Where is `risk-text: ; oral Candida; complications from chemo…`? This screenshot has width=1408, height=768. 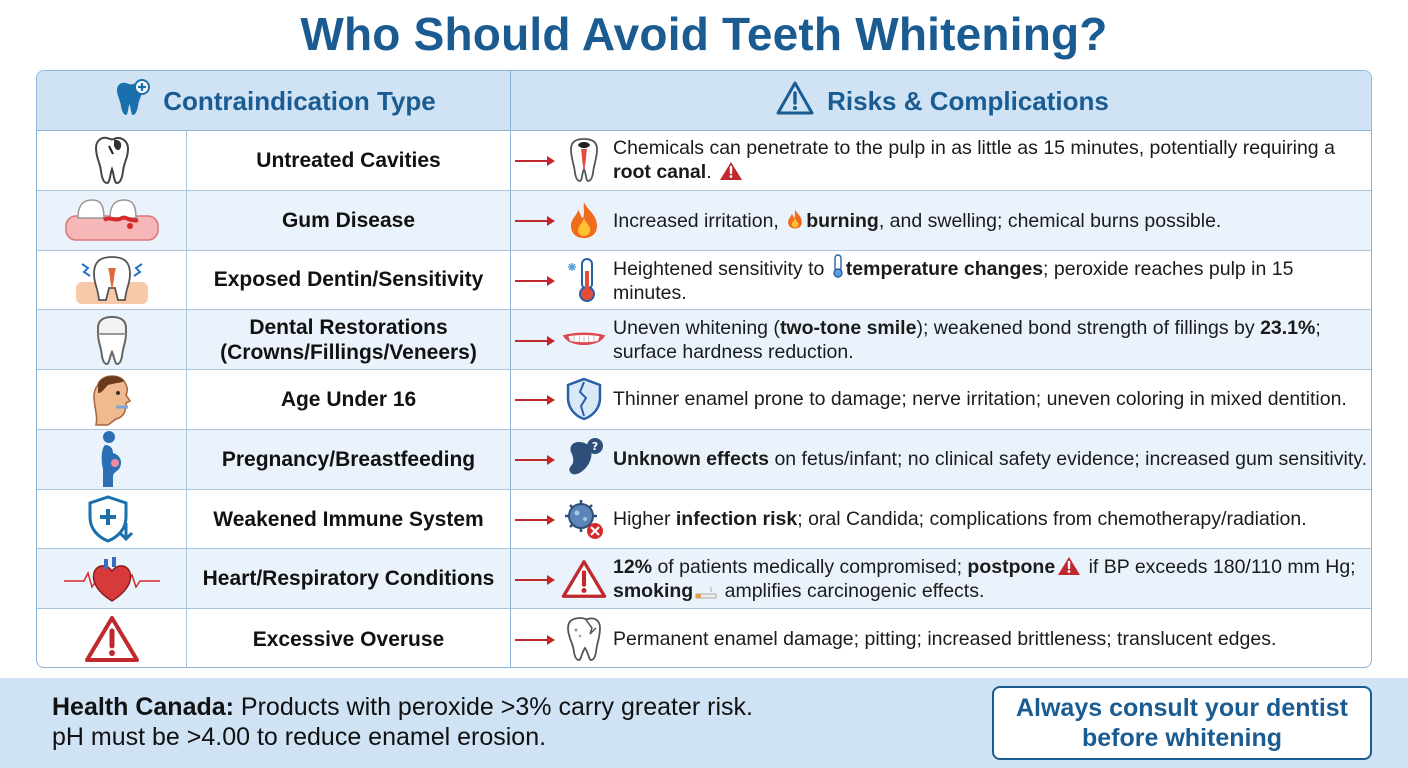 risk-text: ; oral Candida; complications from chemo… is located at coordinates (1052, 519).